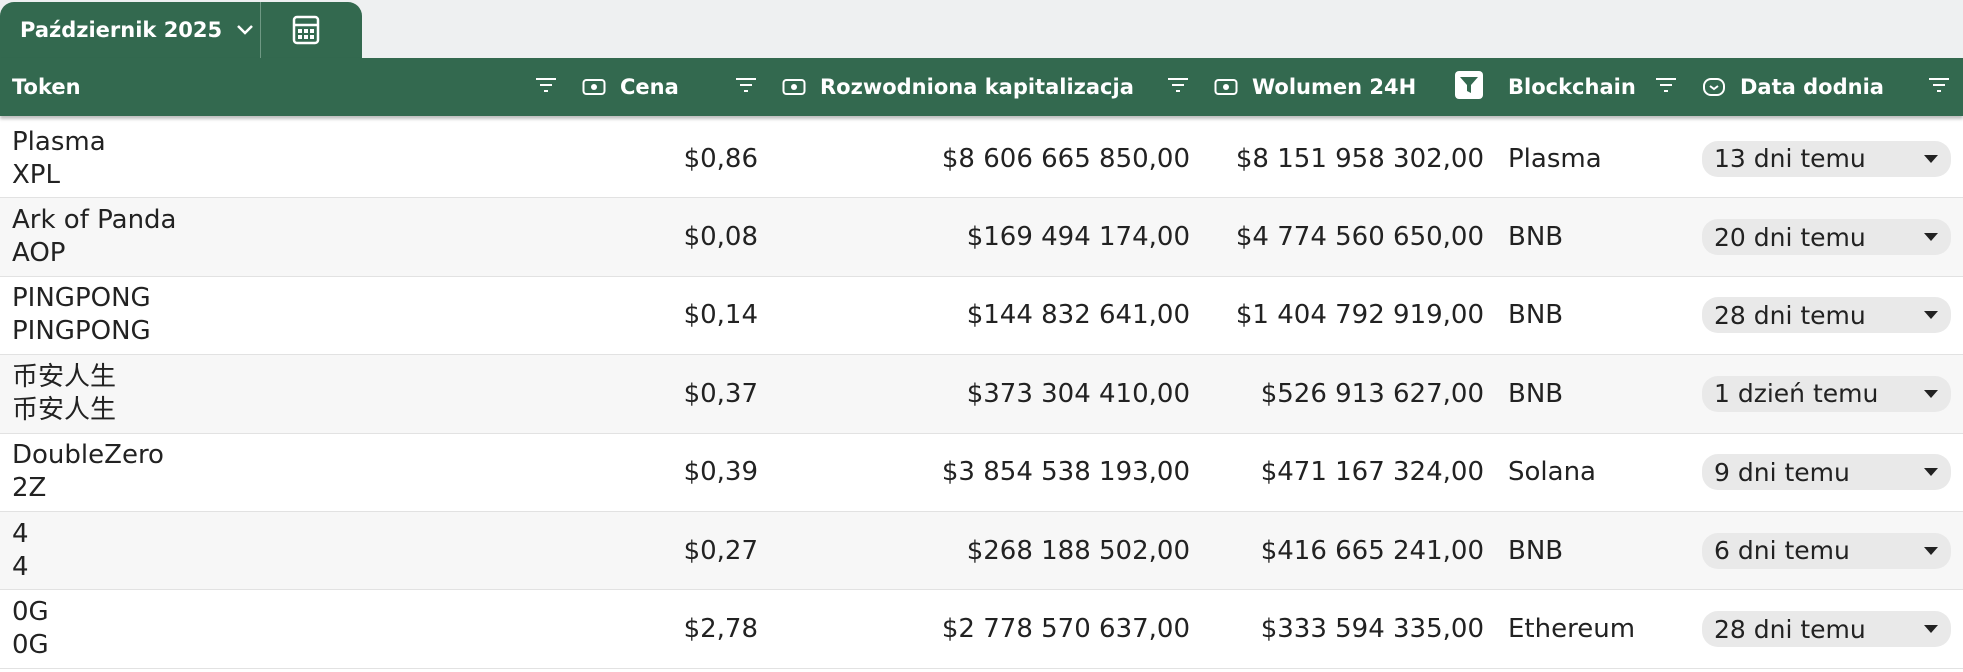  I want to click on diluted-cap-cell: $8 606 665 850,00, so click(986, 158).